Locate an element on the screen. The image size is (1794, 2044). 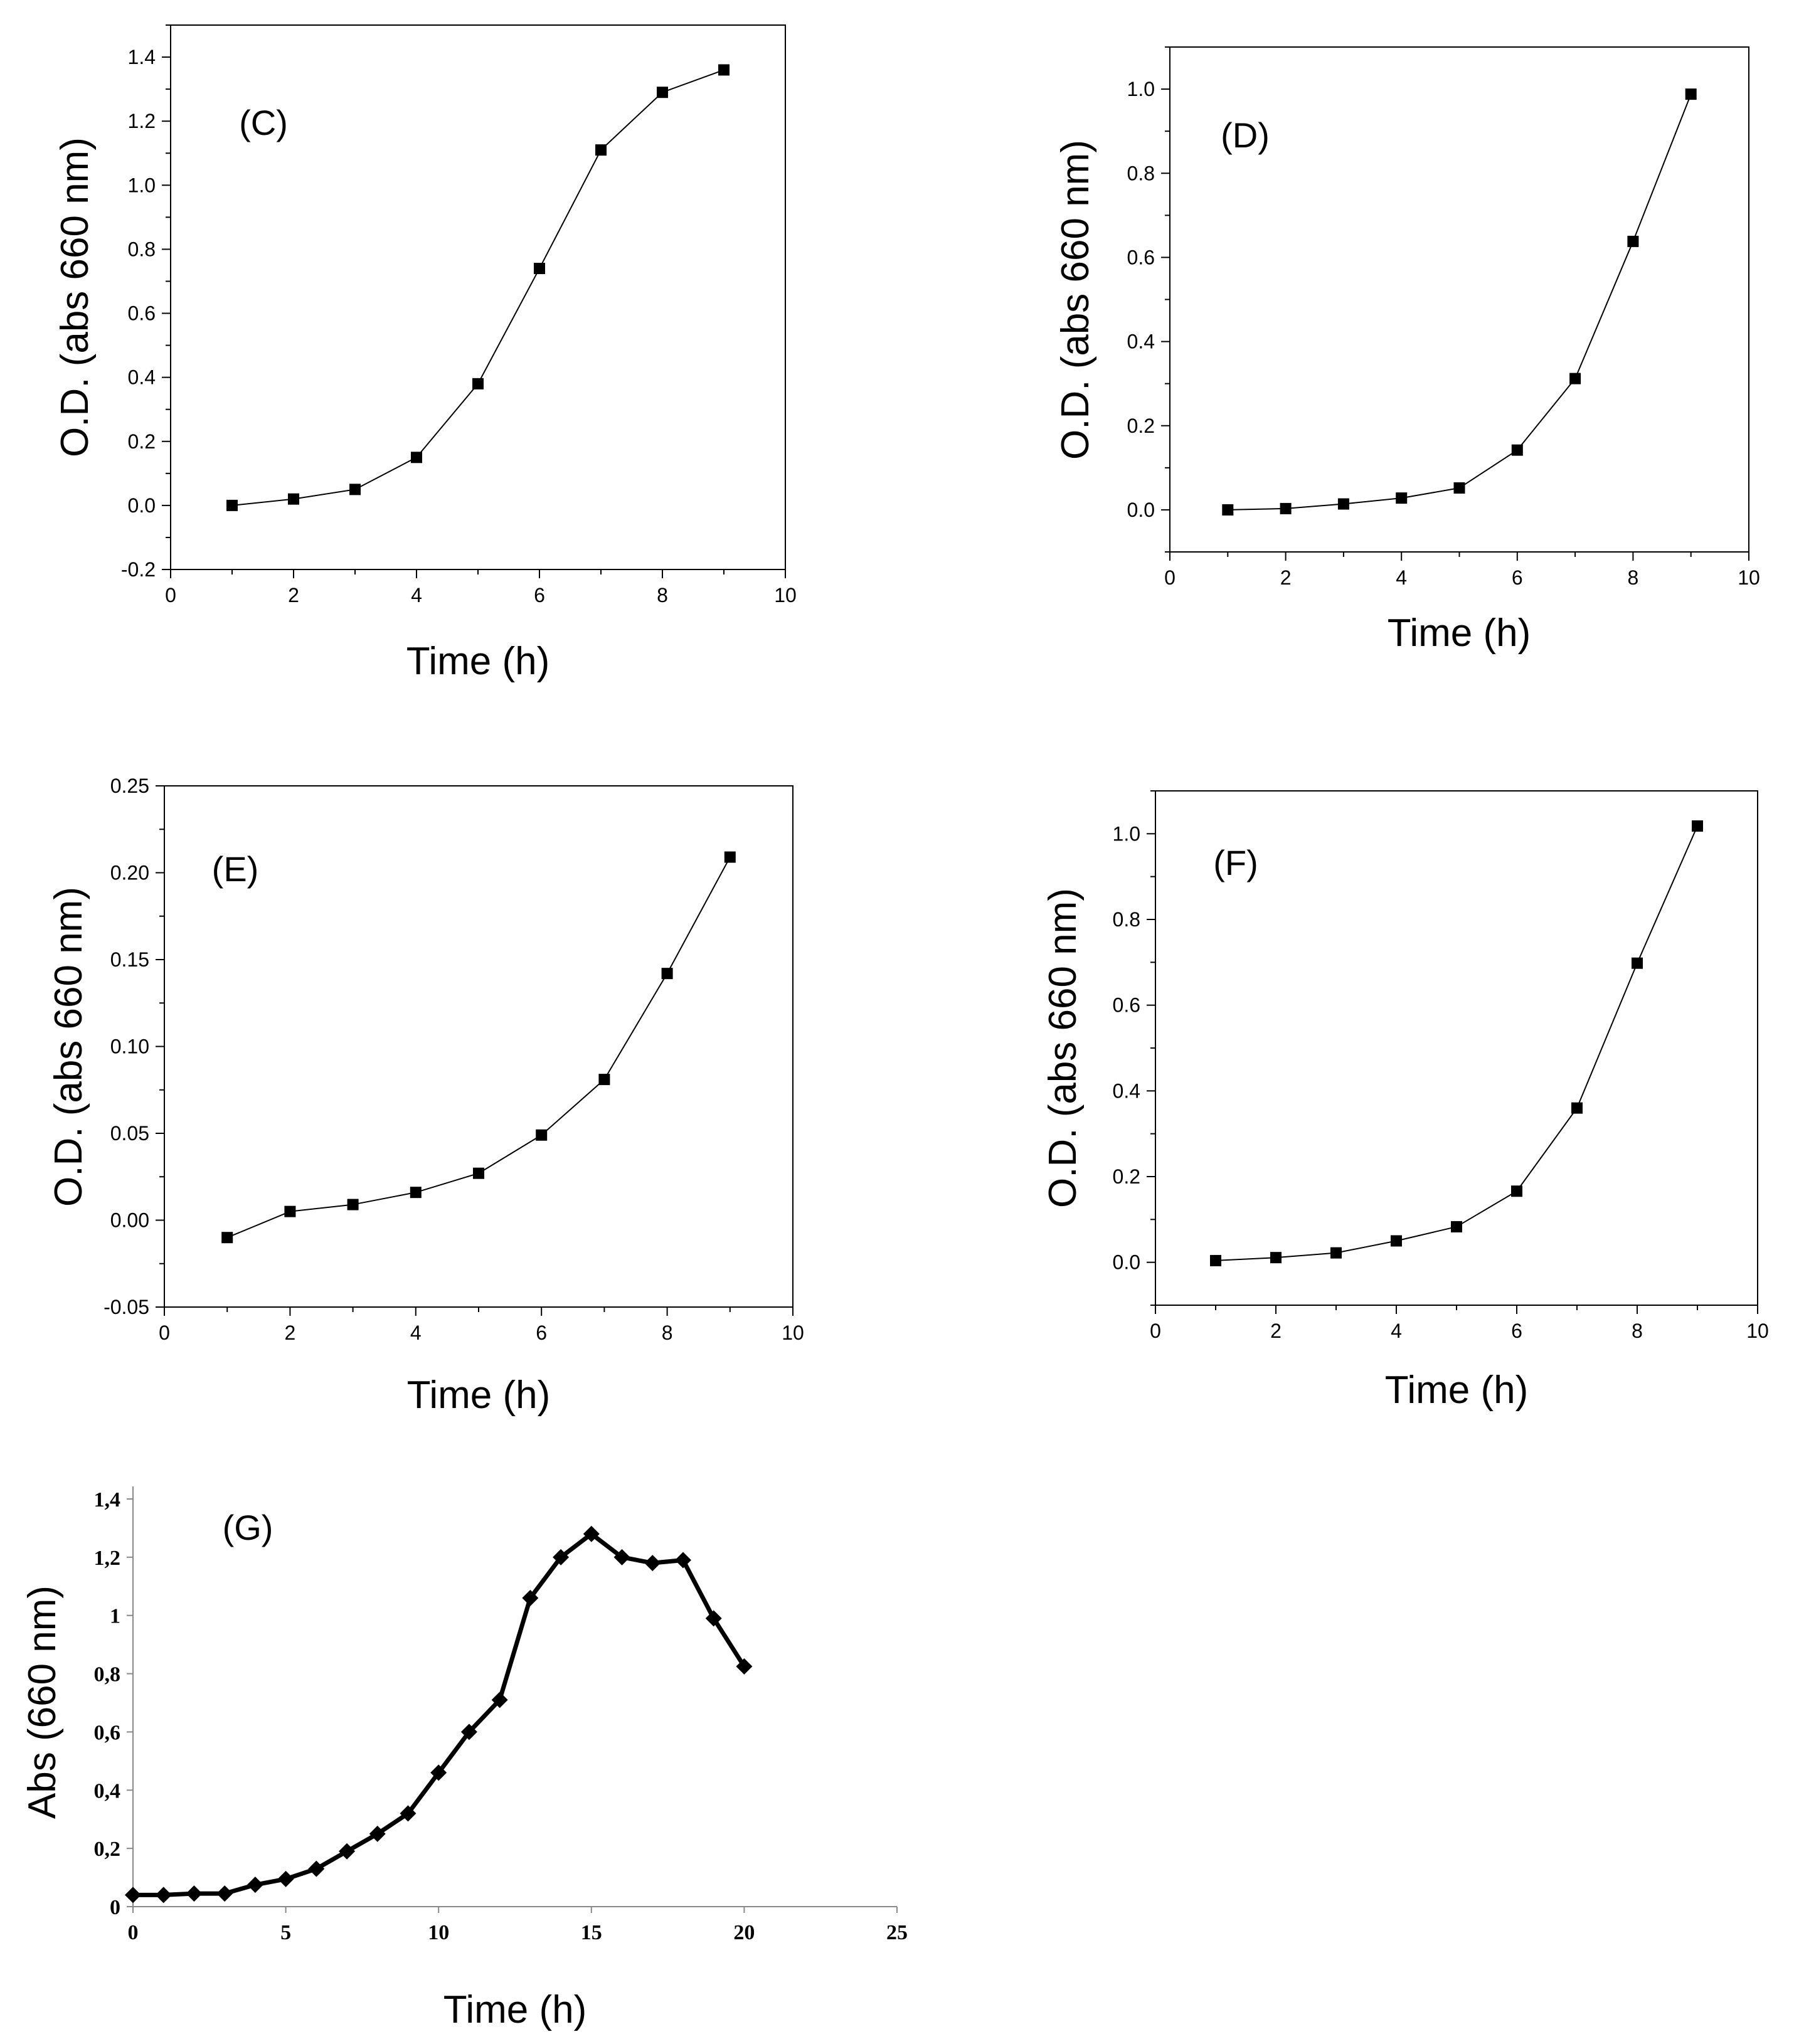
panel-label: (C) is located at coordinates (263, 122).